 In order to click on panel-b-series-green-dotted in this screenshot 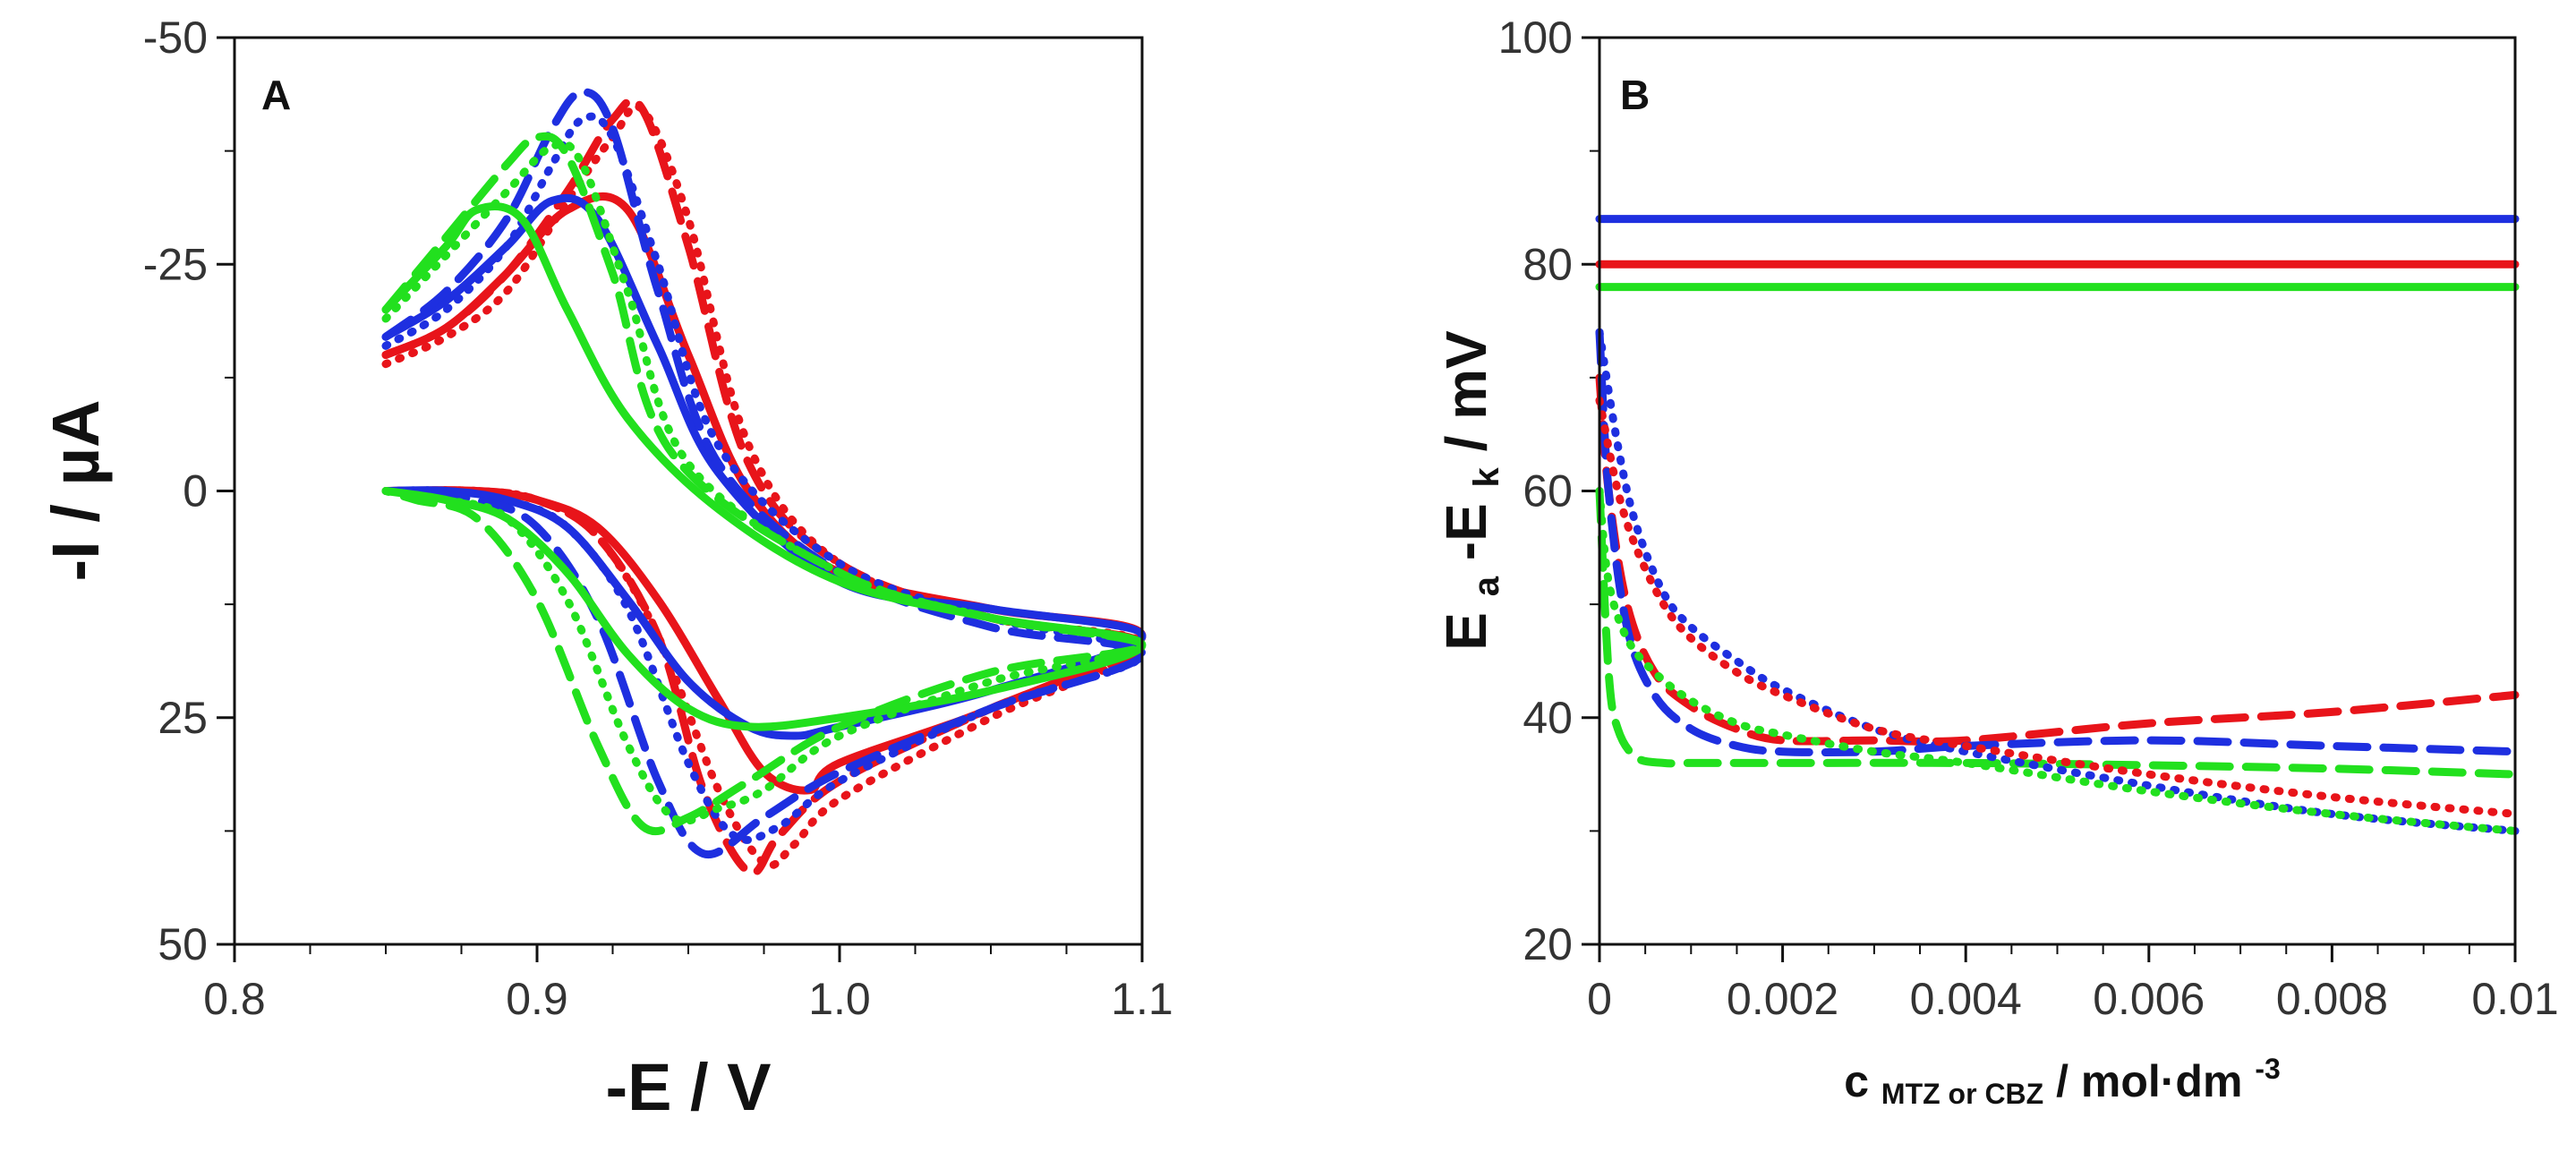, I will do `click(2057, 661)`.